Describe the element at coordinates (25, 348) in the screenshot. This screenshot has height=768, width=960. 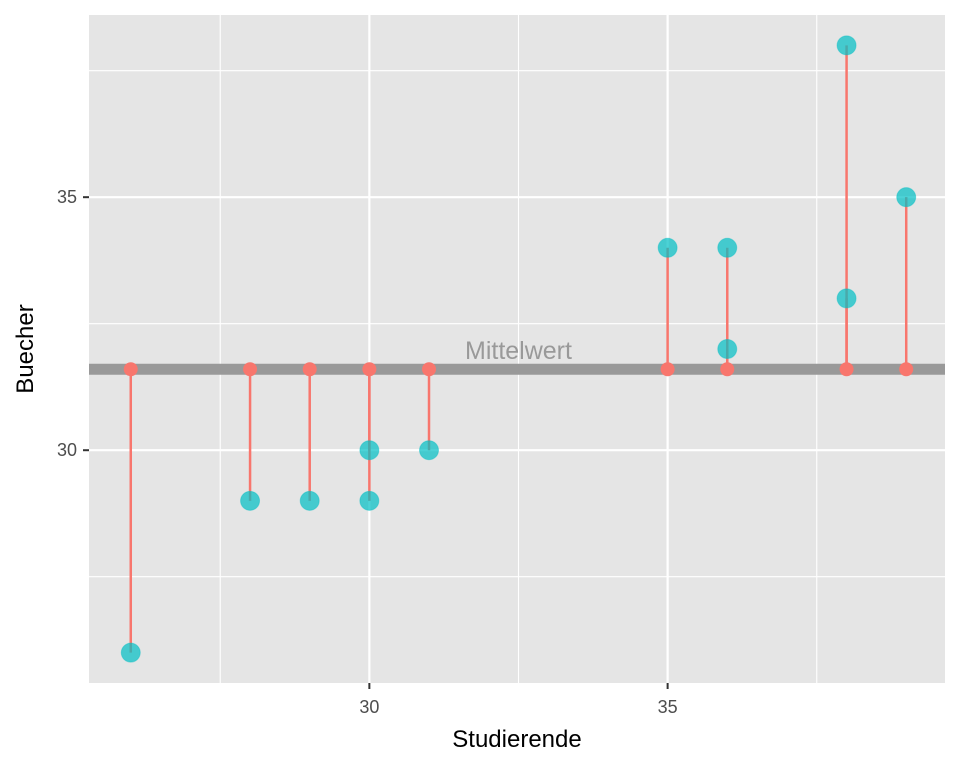
I see `y-axis-title: Buecher` at that location.